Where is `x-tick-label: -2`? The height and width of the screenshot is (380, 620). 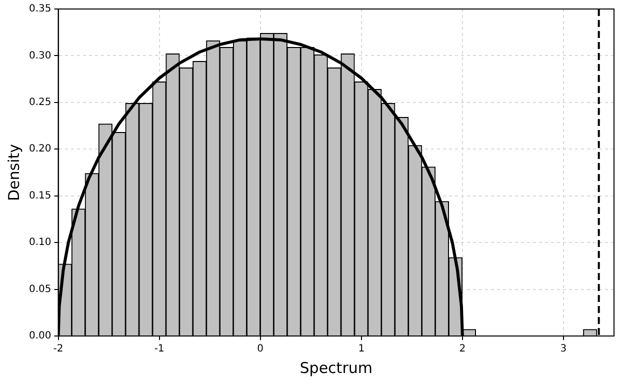
x-tick-label: -2 is located at coordinates (58, 349).